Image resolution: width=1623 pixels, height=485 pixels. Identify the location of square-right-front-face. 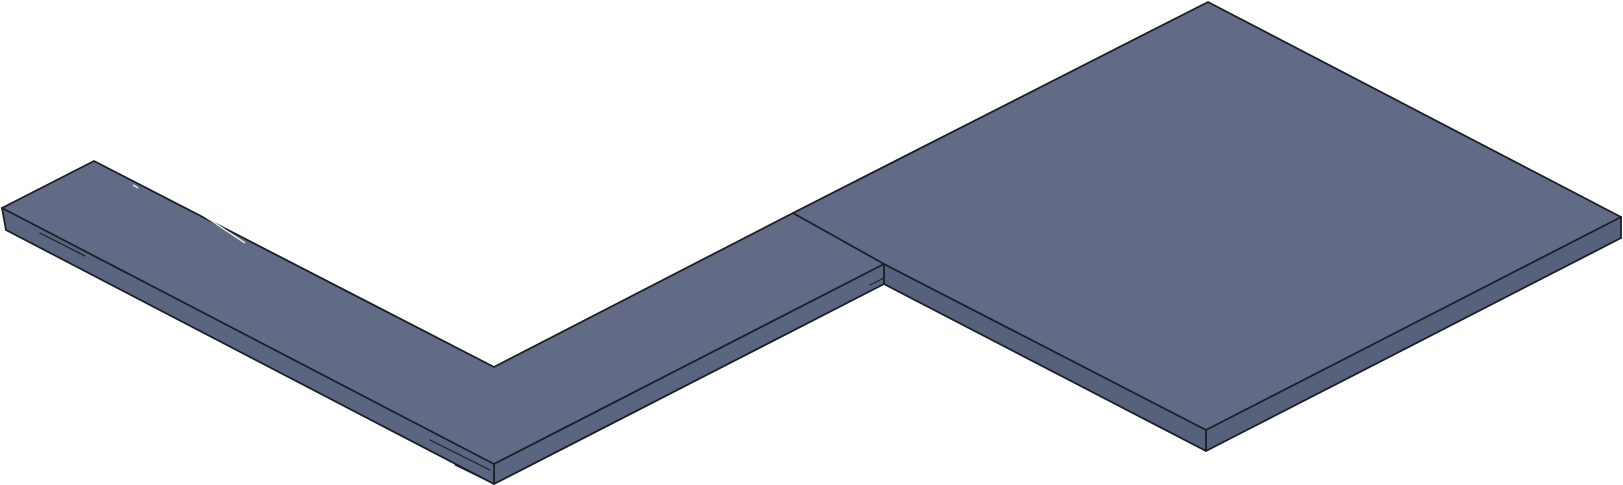
(1413, 334).